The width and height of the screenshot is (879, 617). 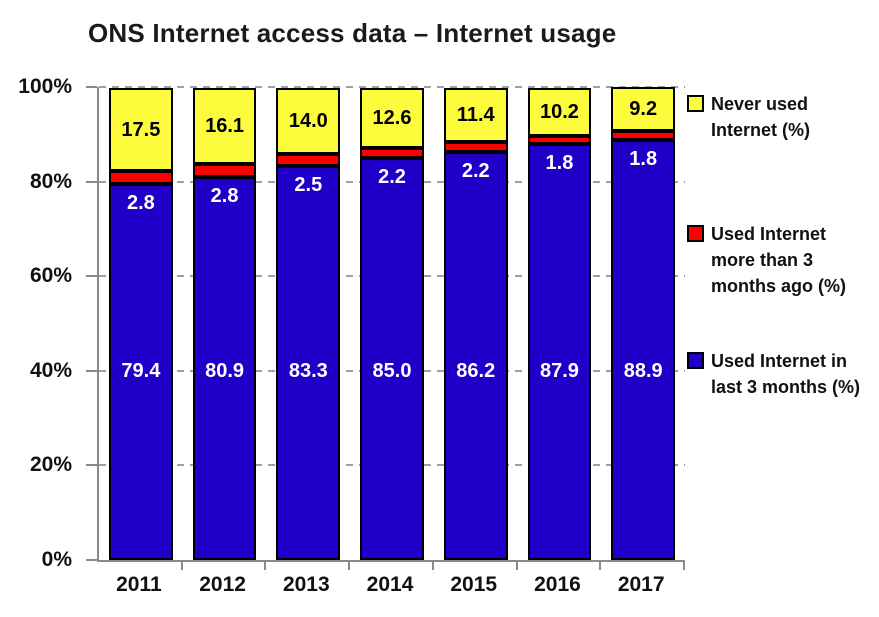 I want to click on bar-2017: 88.9 1.8 9.2, so click(x=643, y=323).